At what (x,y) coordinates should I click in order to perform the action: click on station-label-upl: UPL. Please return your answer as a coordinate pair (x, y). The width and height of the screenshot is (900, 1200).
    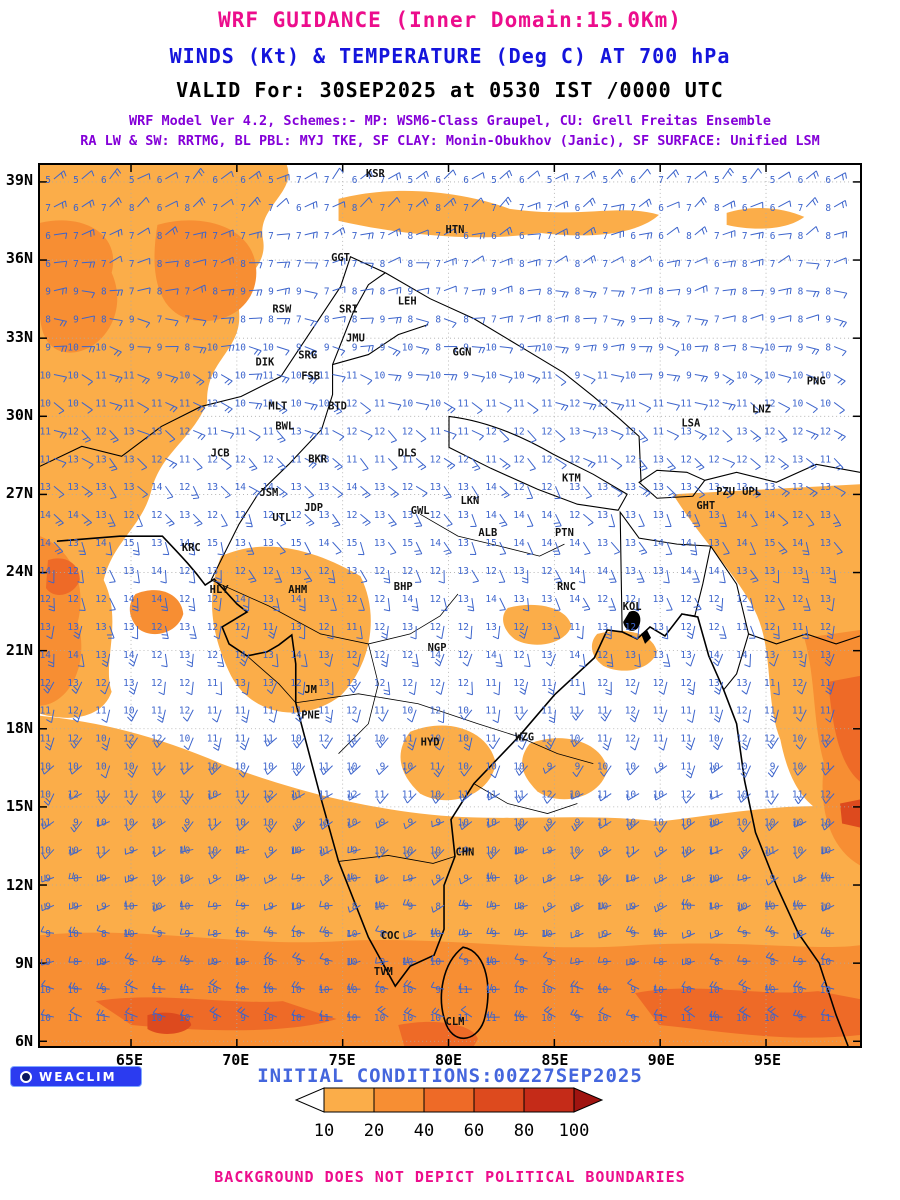
    Looking at the image, I should click on (751, 492).